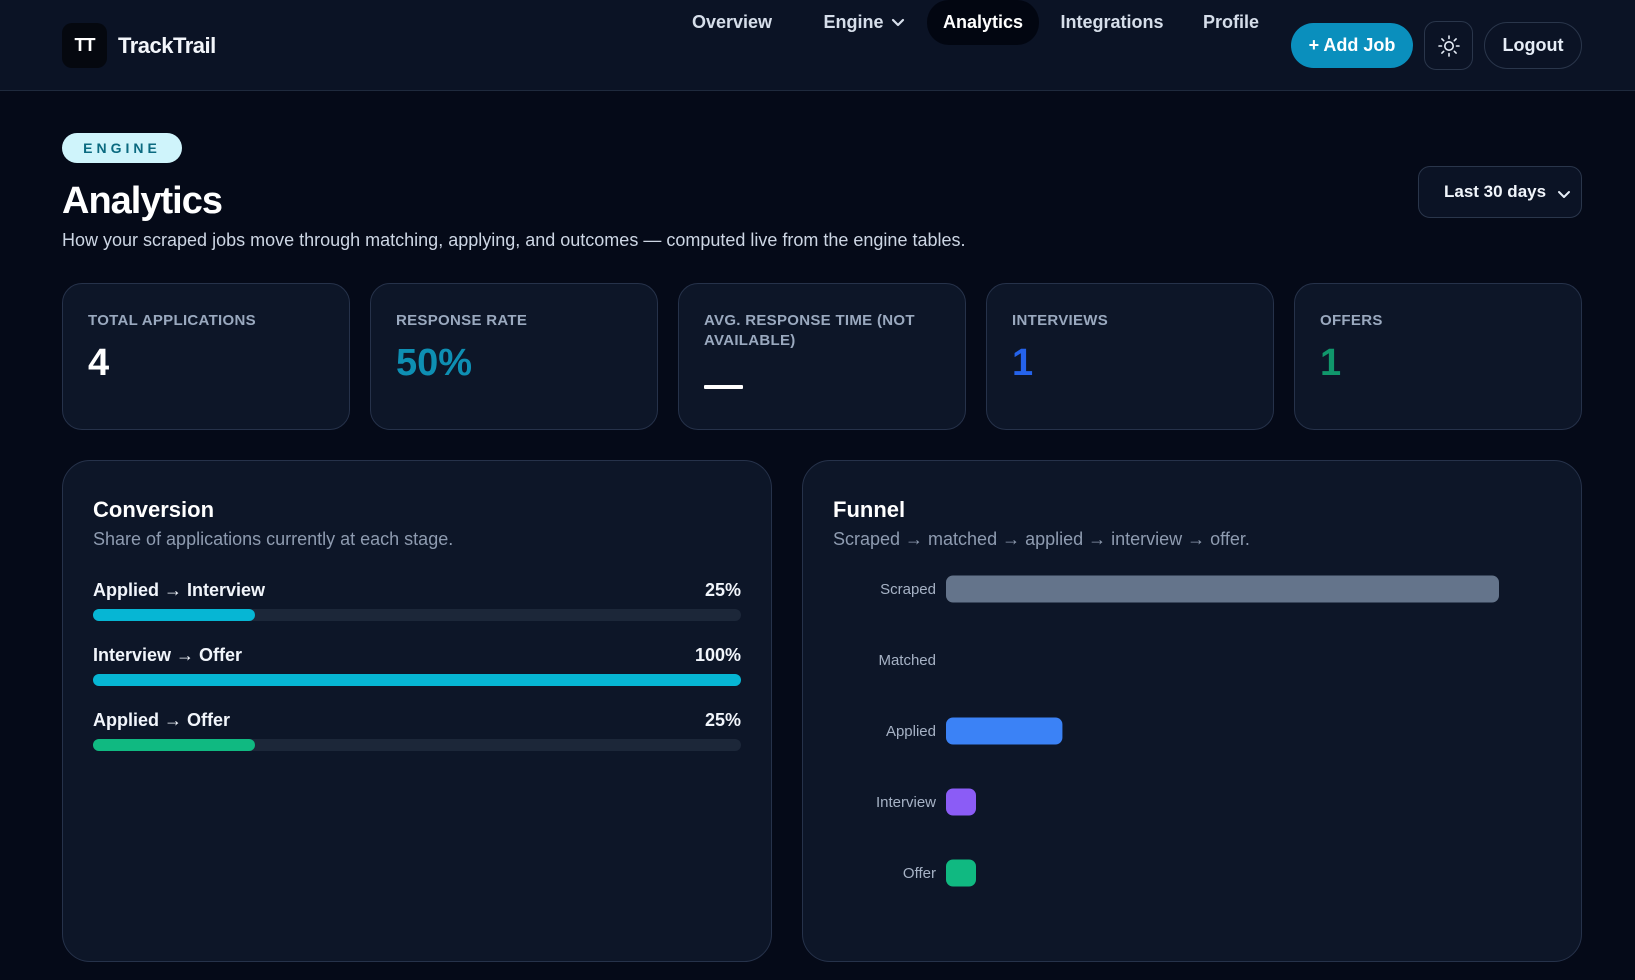 The image size is (1635, 980). I want to click on sun-icon, so click(1449, 46).